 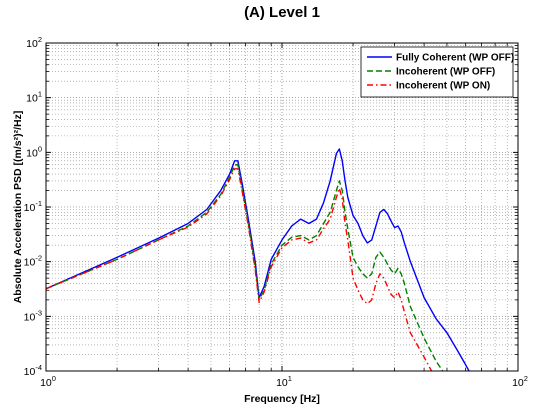 I want to click on legend-label-2: Incoherent (WP OFF), so click(x=445, y=72).